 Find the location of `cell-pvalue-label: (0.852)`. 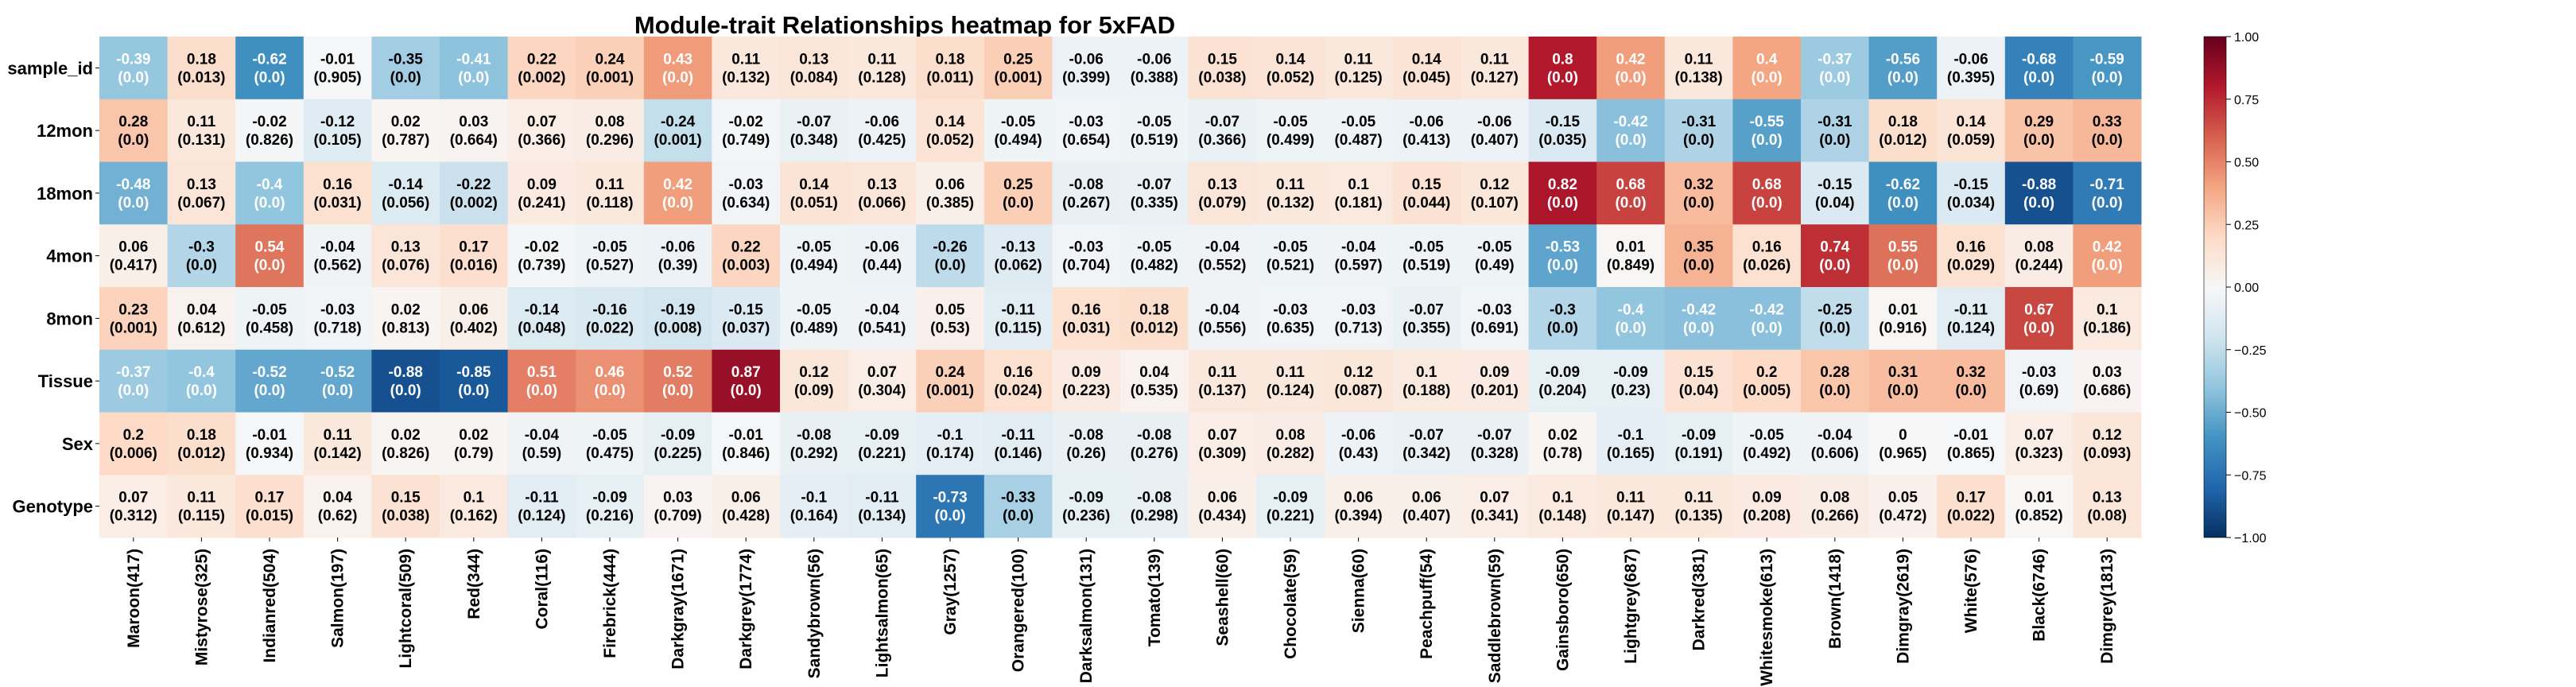

cell-pvalue-label: (0.852) is located at coordinates (2039, 516).